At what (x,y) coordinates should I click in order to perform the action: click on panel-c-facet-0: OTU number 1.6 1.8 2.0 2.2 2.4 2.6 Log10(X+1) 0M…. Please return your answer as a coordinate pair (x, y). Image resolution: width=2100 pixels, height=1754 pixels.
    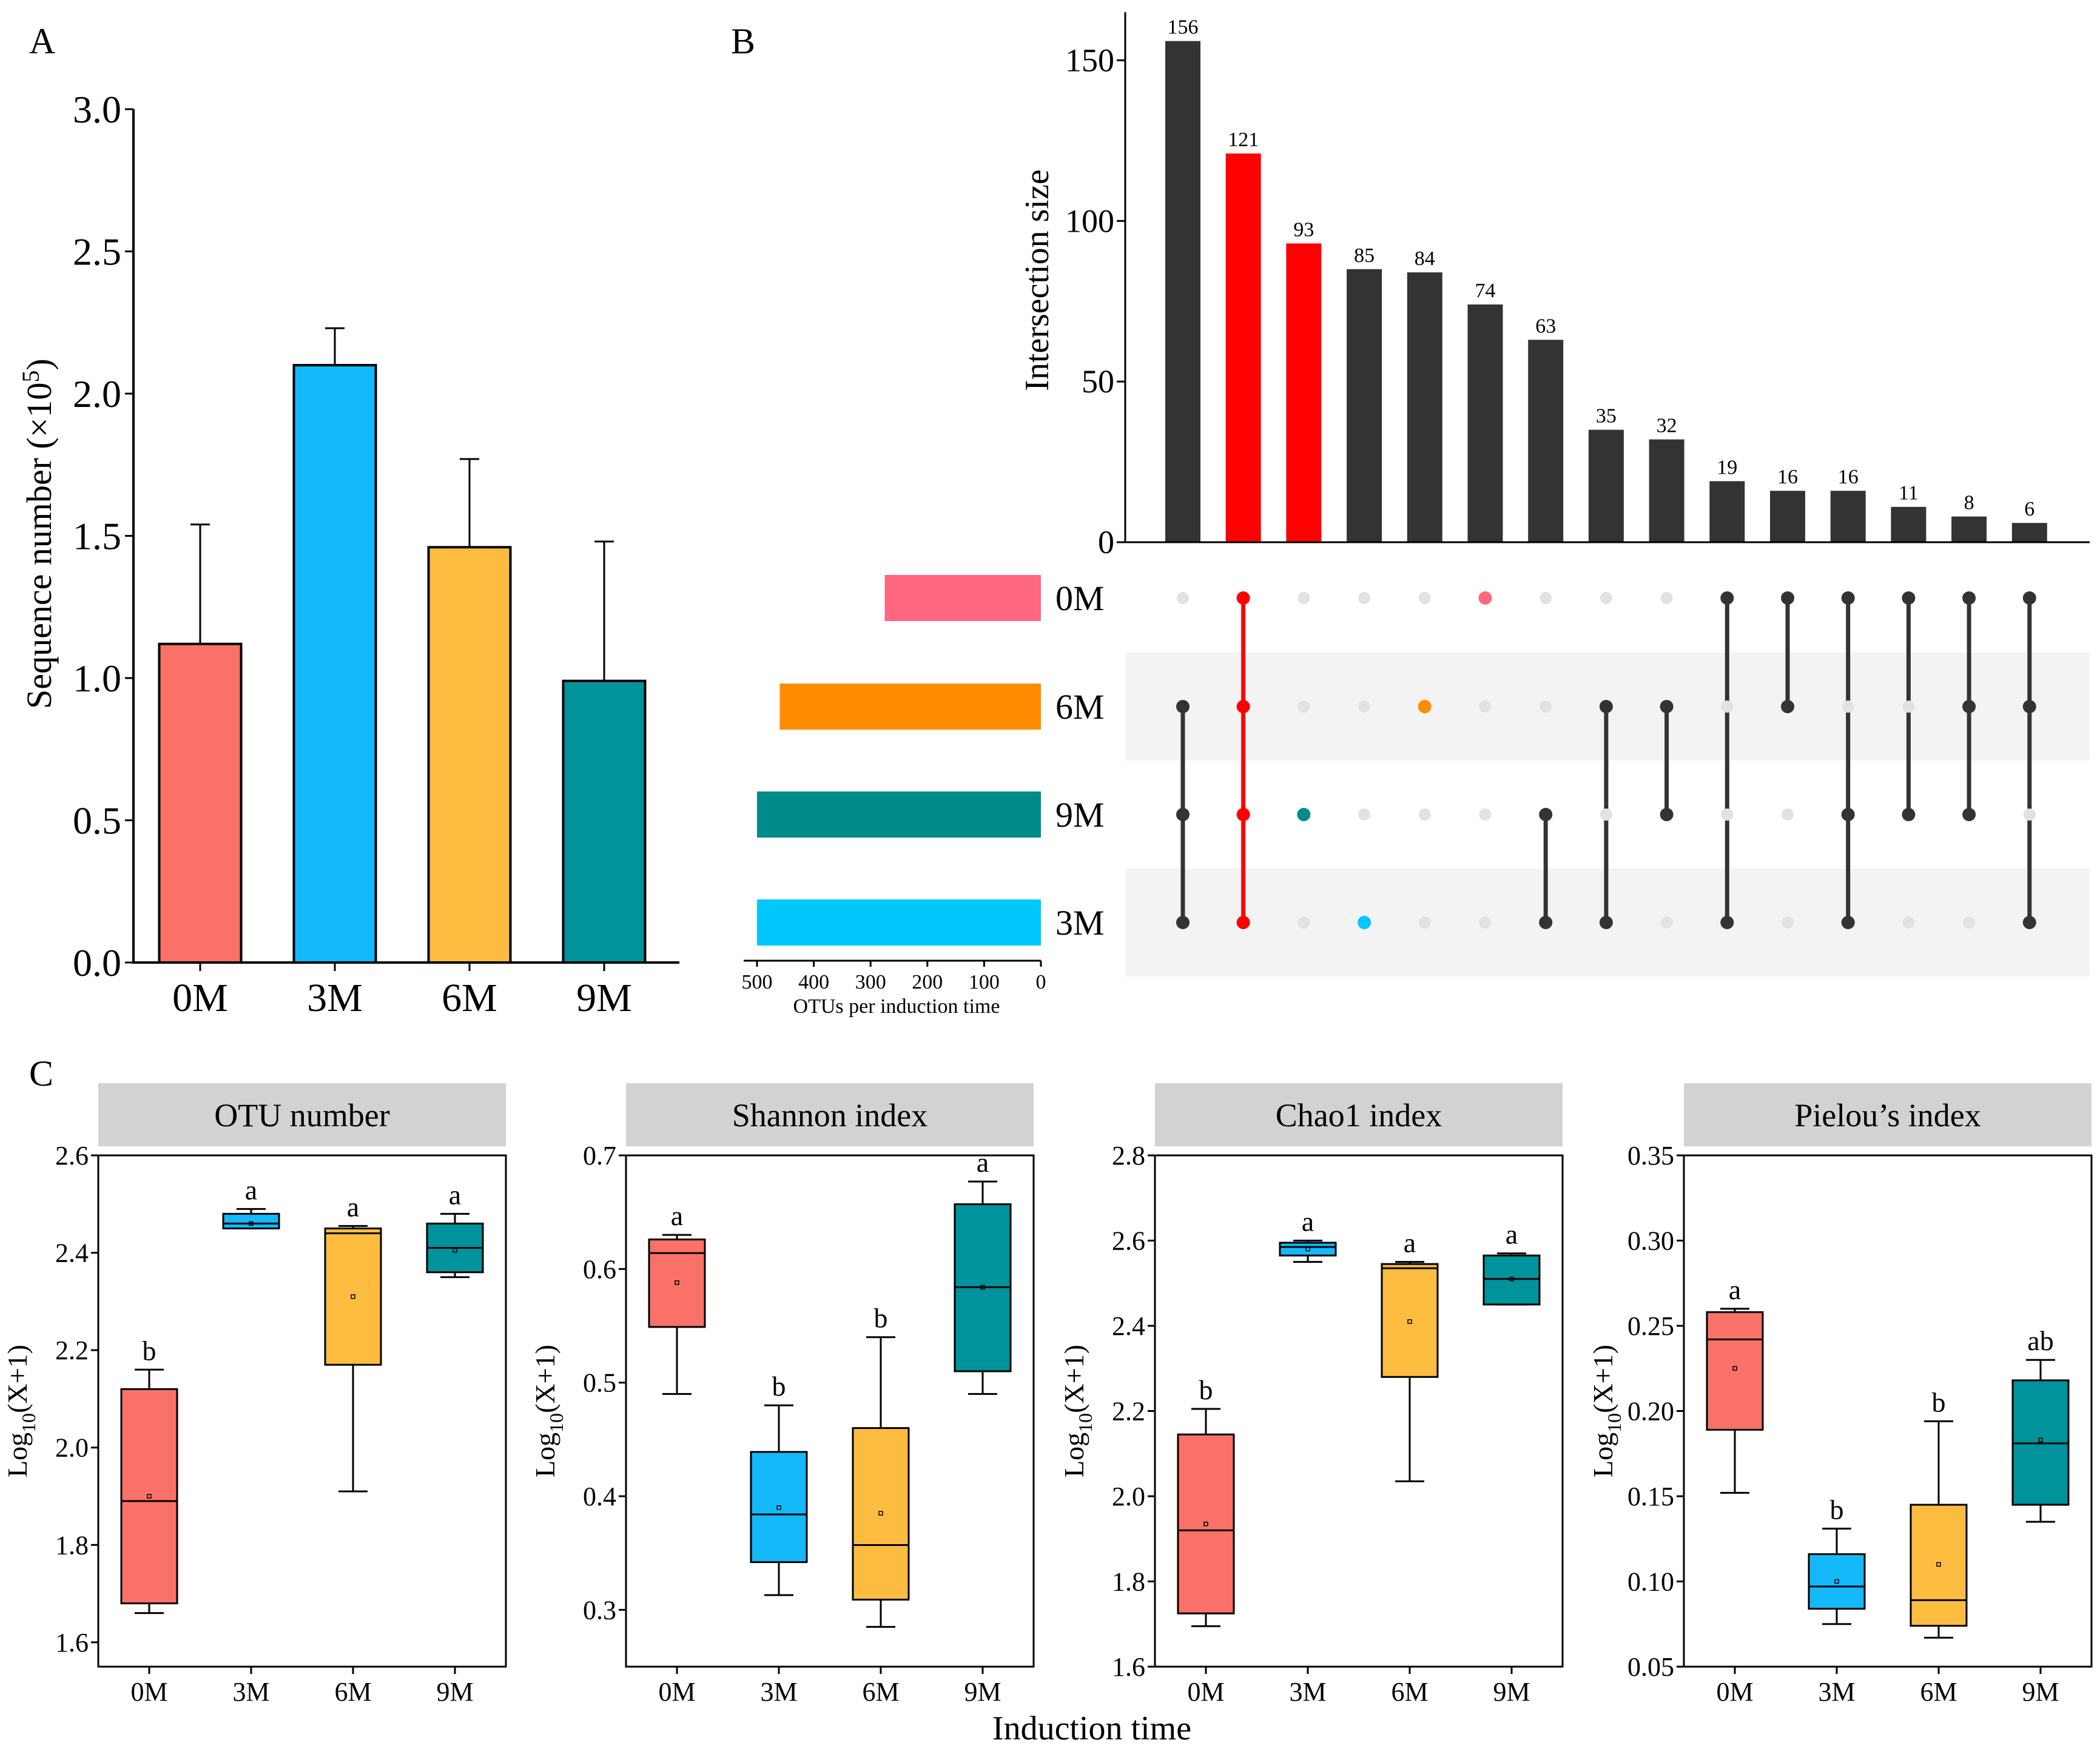
    Looking at the image, I should click on (254, 1395).